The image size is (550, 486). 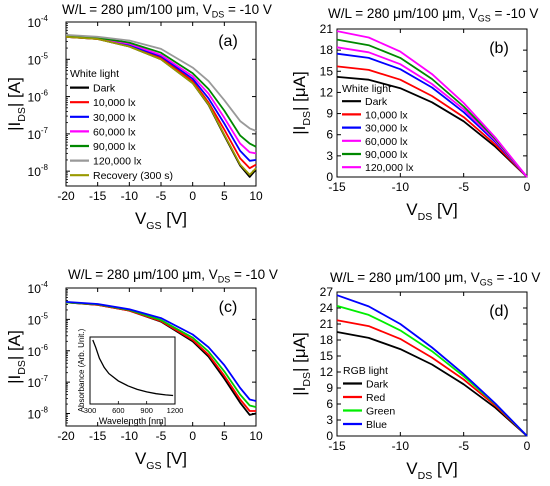 What do you see at coordinates (81, 370) in the screenshot?
I see `inset-y-axis-label: Absorbance (Arb. Unit.)` at bounding box center [81, 370].